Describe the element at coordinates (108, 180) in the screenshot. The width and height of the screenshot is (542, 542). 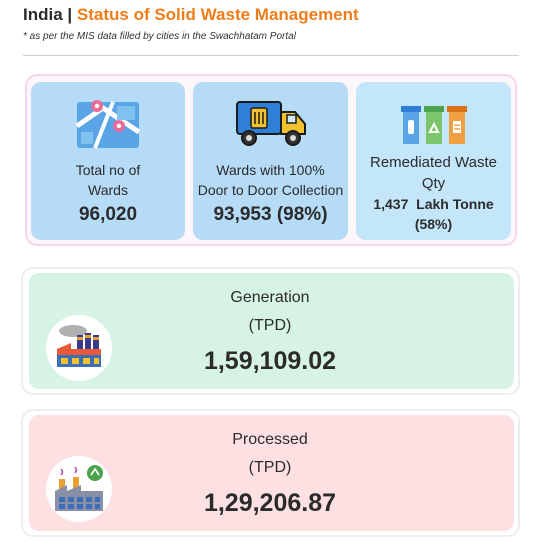
I see `total-wards-label: Total no of Wards` at that location.